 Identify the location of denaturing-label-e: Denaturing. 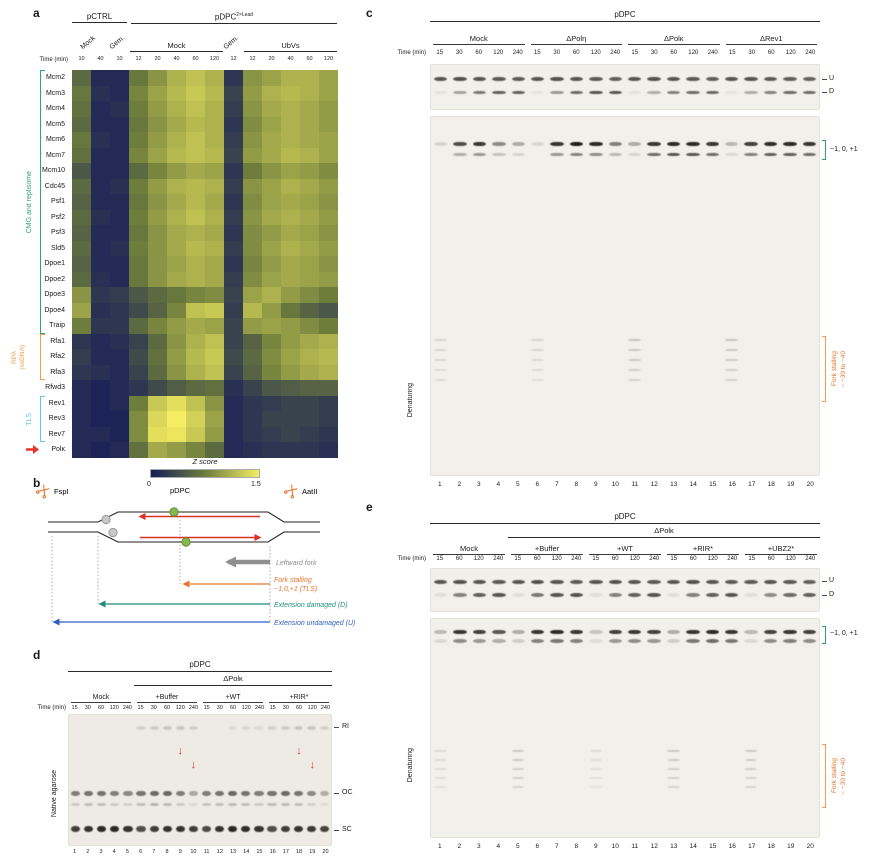
(410, 765).